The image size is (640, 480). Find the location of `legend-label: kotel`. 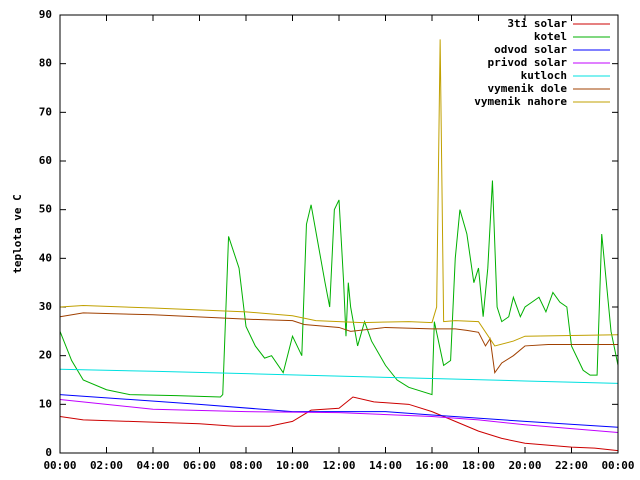

legend-label: kotel is located at coordinates (550, 36).